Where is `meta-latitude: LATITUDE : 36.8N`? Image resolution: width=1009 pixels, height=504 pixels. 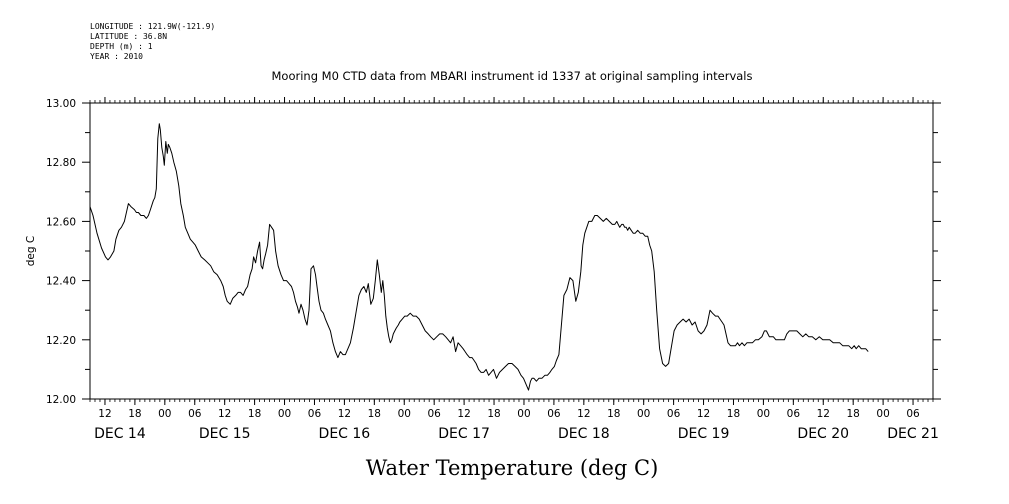 meta-latitude: LATITUDE : 36.8N is located at coordinates (129, 36).